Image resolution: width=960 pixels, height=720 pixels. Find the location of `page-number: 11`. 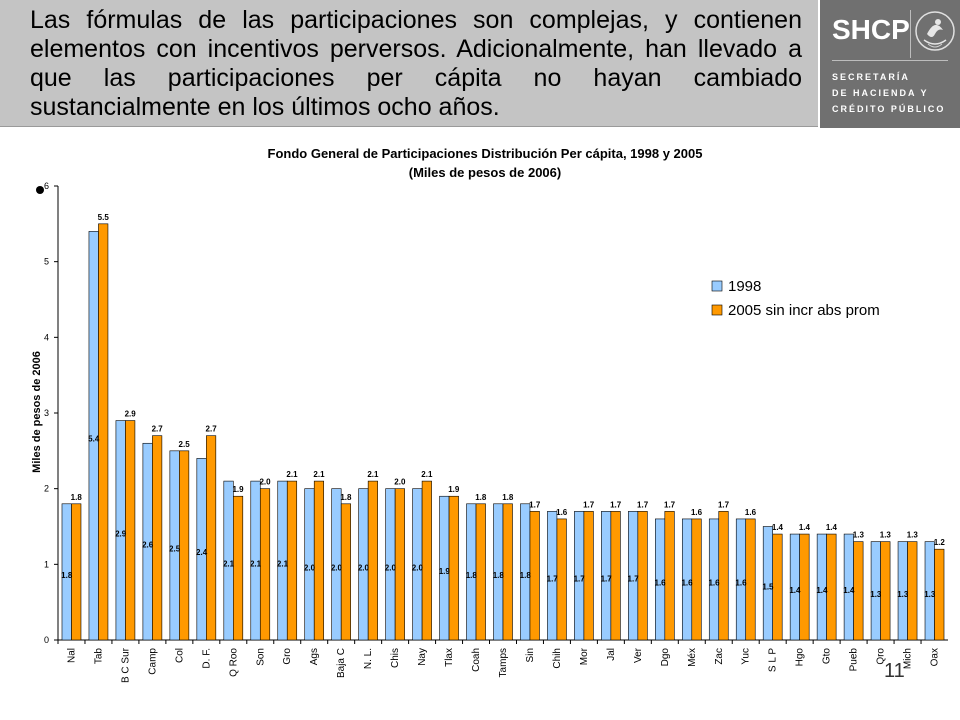

page-number: 11 is located at coordinates (894, 671).